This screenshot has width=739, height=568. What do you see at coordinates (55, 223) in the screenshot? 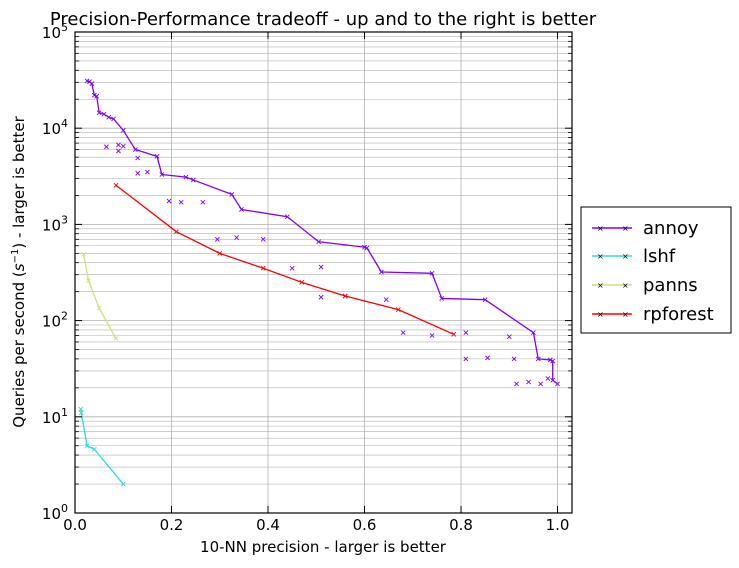
I see `y-tick-label-3: 10³` at bounding box center [55, 223].